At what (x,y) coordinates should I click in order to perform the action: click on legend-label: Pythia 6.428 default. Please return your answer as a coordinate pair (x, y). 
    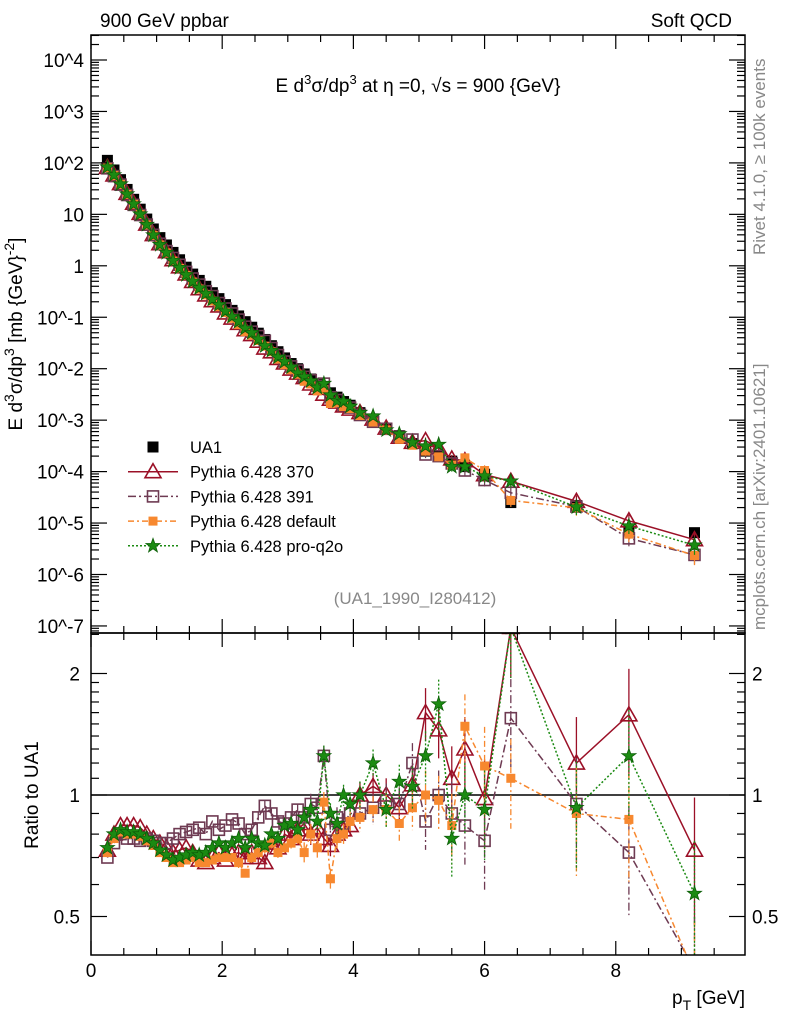
    Looking at the image, I should click on (263, 522).